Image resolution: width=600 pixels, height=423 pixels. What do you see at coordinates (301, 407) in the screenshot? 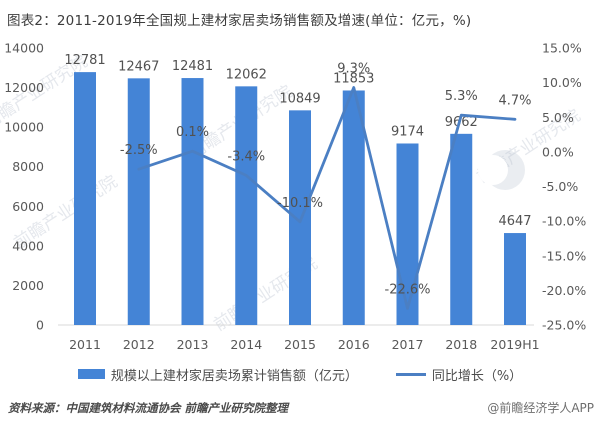
I see `chart-footer: 资料来源：中国建筑材料流通协会 前瞻产业研究院整理 @前瞻经济学人APP` at bounding box center [301, 407].